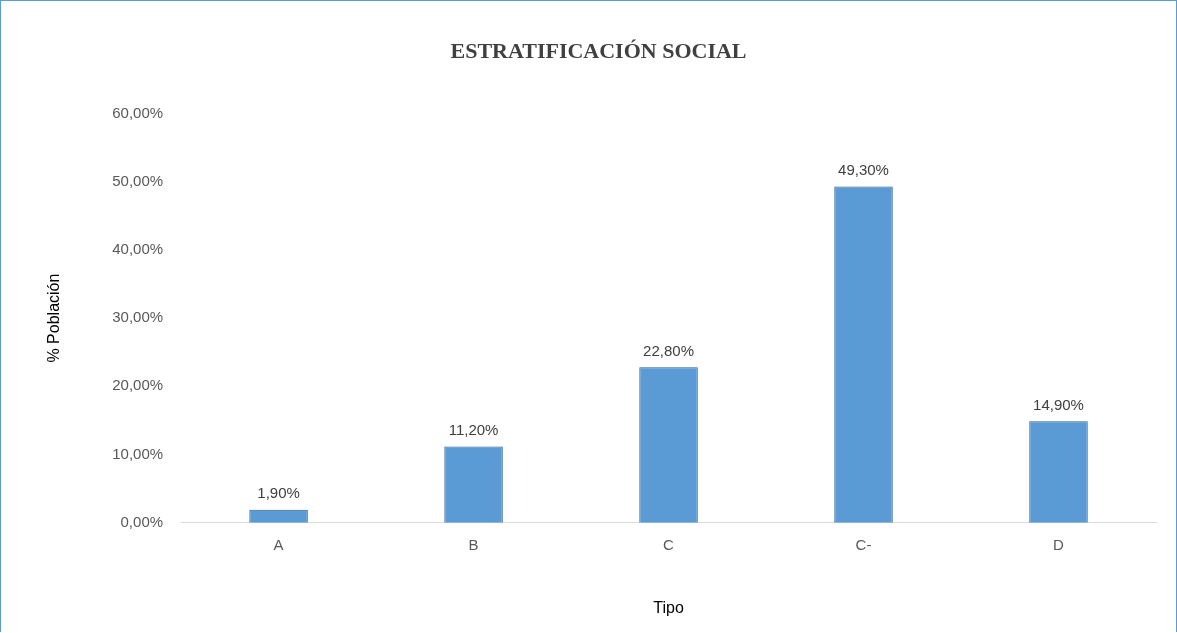 This screenshot has height=633, width=1177. Describe the element at coordinates (598, 50) in the screenshot. I see `chart-title: ESTRATIFICACIÓN SOCIAL` at that location.